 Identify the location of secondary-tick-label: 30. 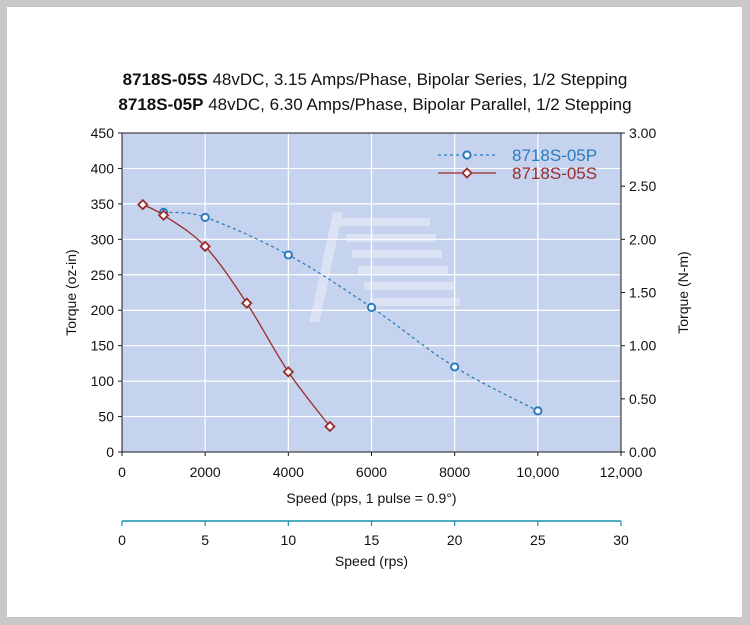
(621, 540).